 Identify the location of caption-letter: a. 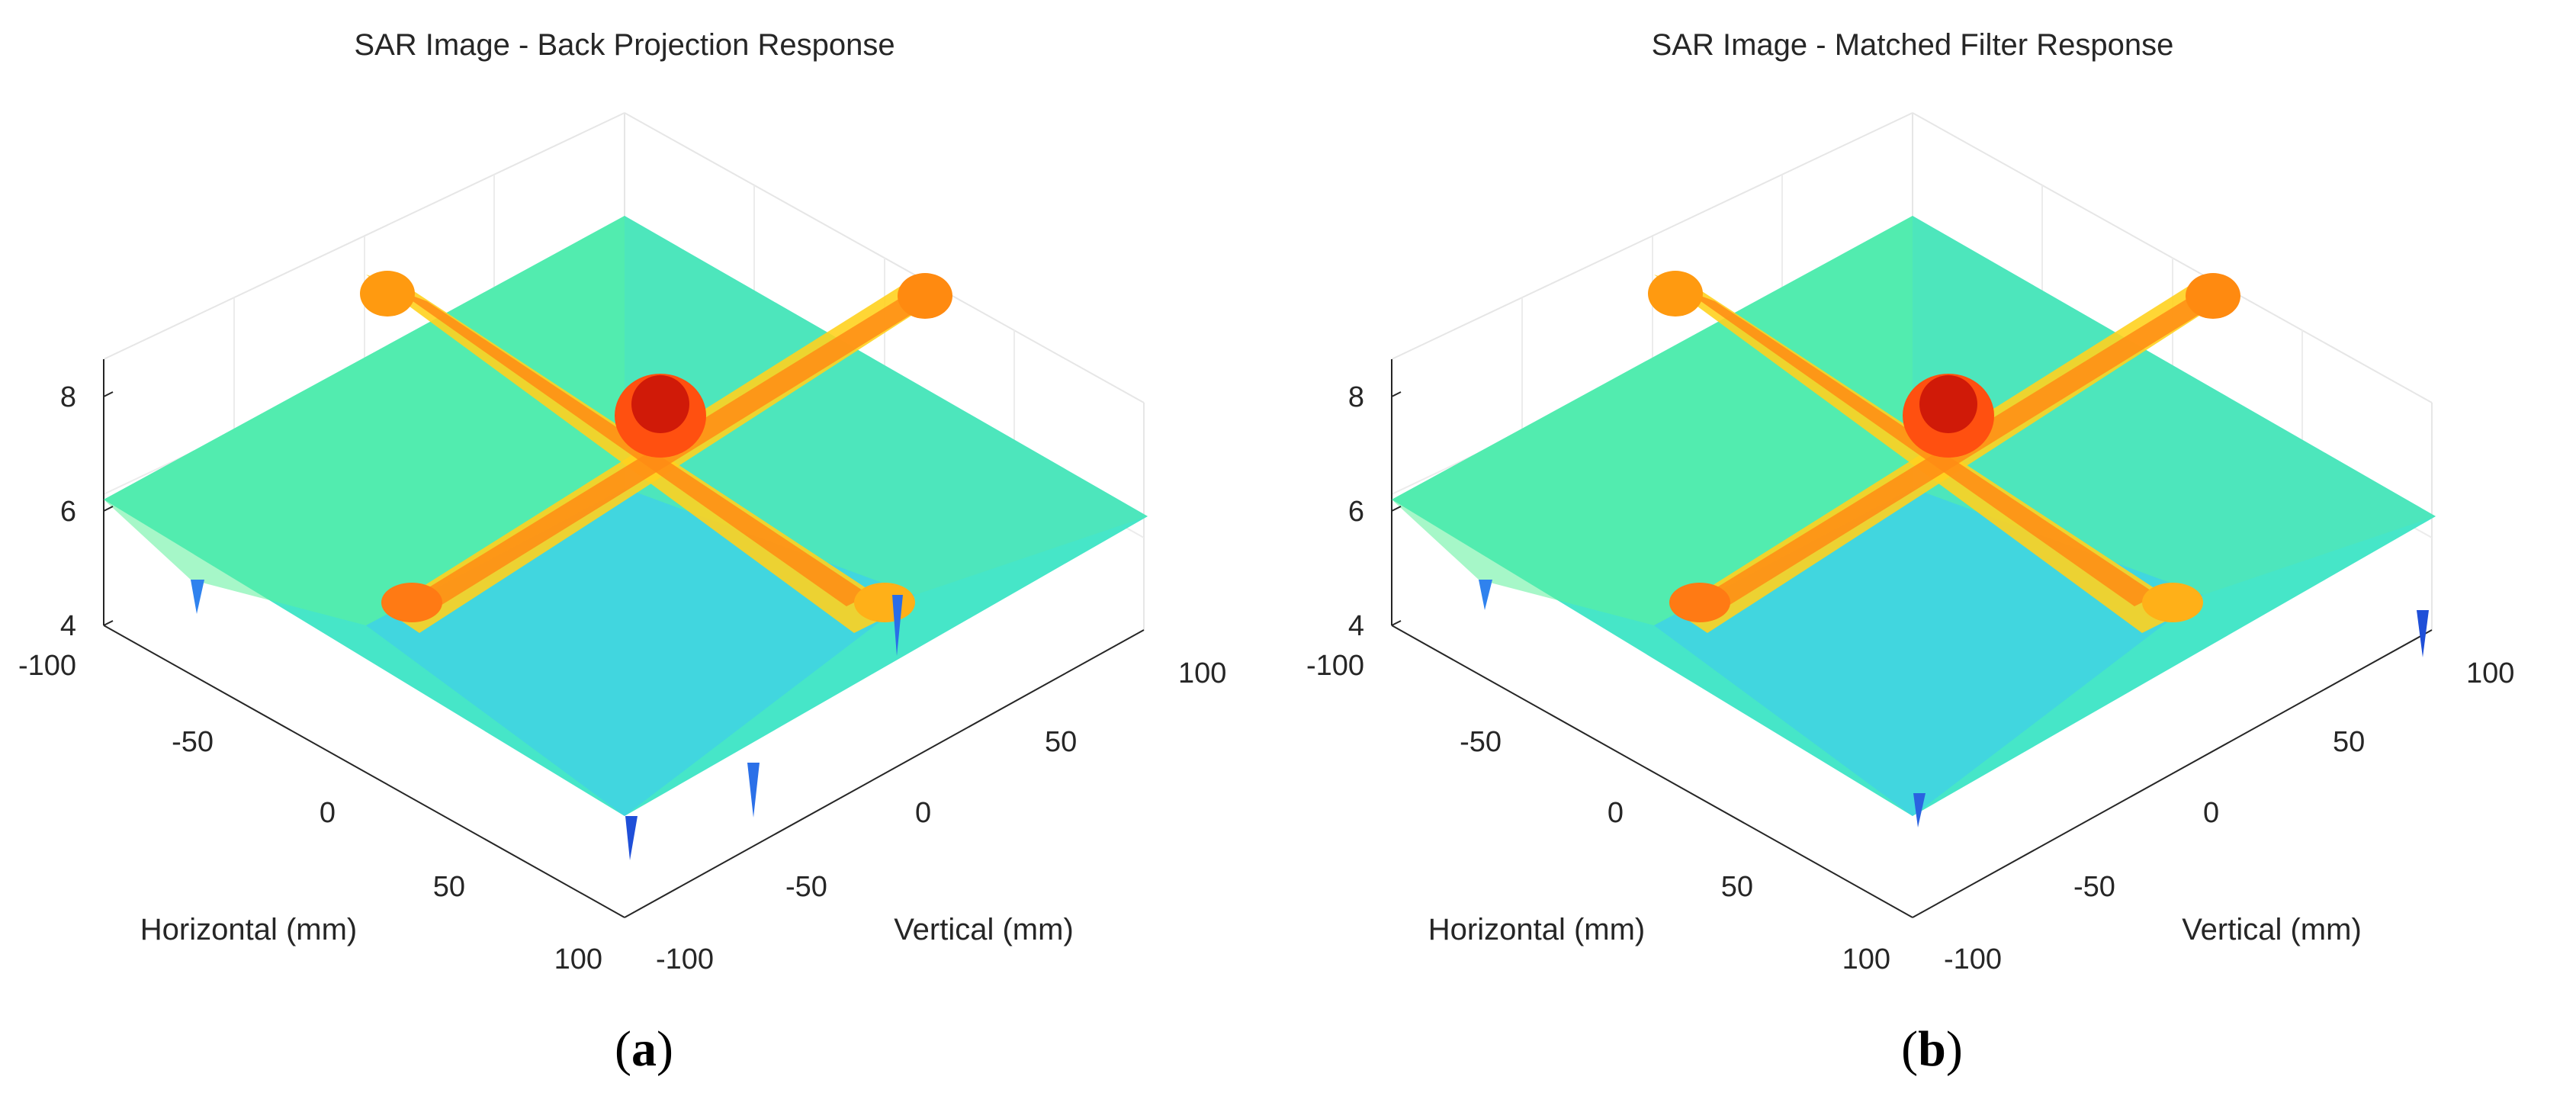
(644, 1049).